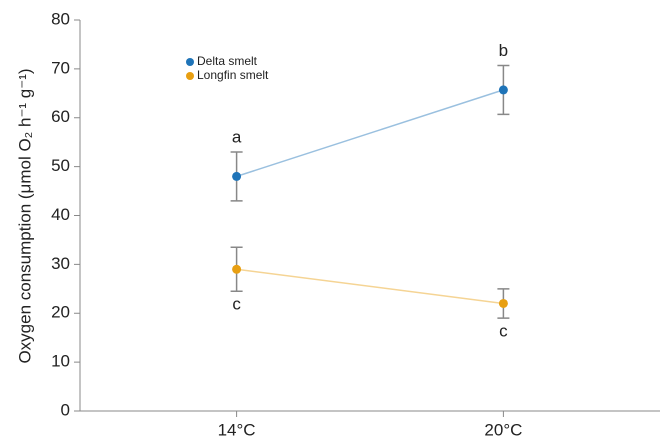  Describe the element at coordinates (227, 61) in the screenshot. I see `legend-text: Delta smelt` at that location.